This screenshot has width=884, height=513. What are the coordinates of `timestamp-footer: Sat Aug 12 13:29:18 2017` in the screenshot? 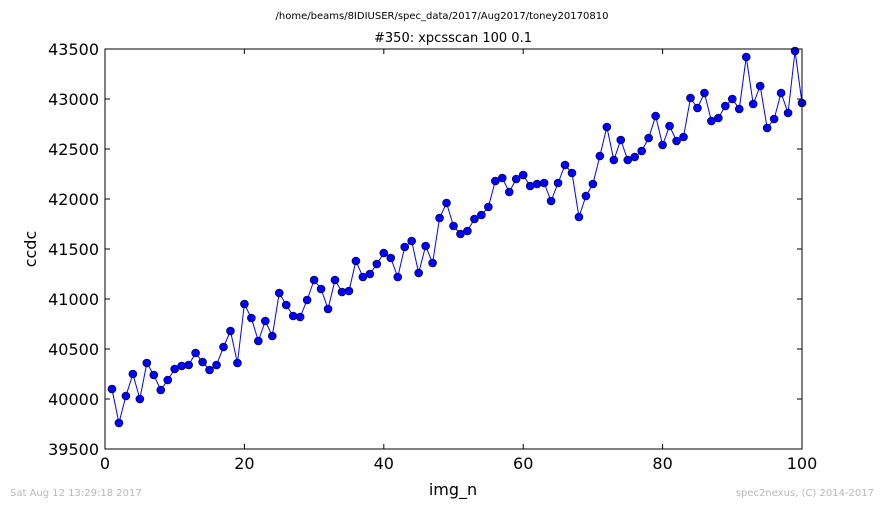 It's located at (76, 493).